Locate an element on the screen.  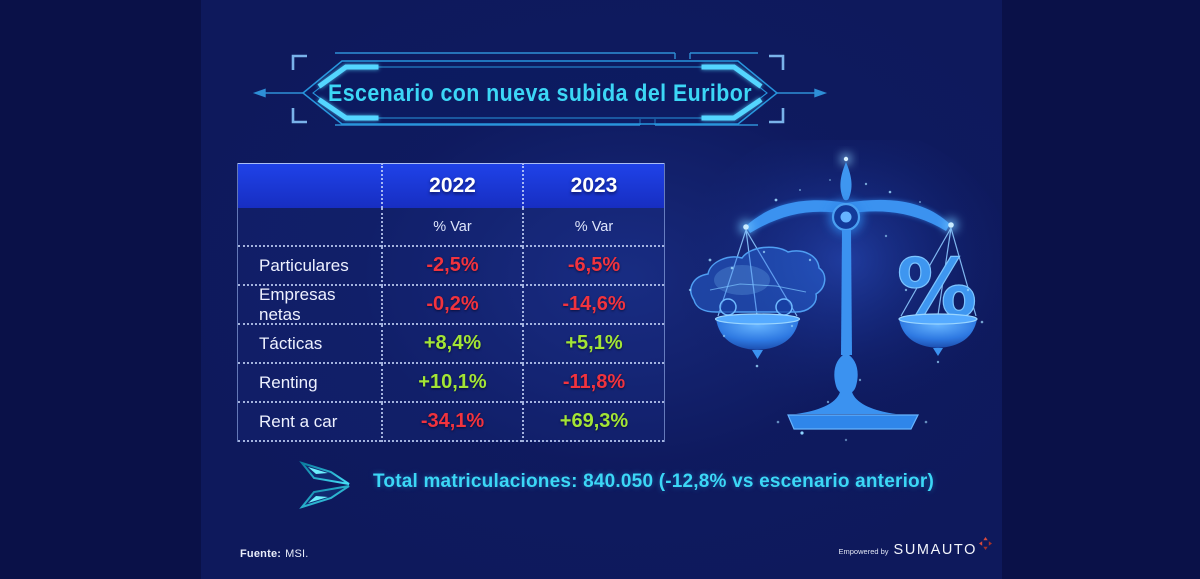
value-2023: -6,5% is located at coordinates (593, 266).